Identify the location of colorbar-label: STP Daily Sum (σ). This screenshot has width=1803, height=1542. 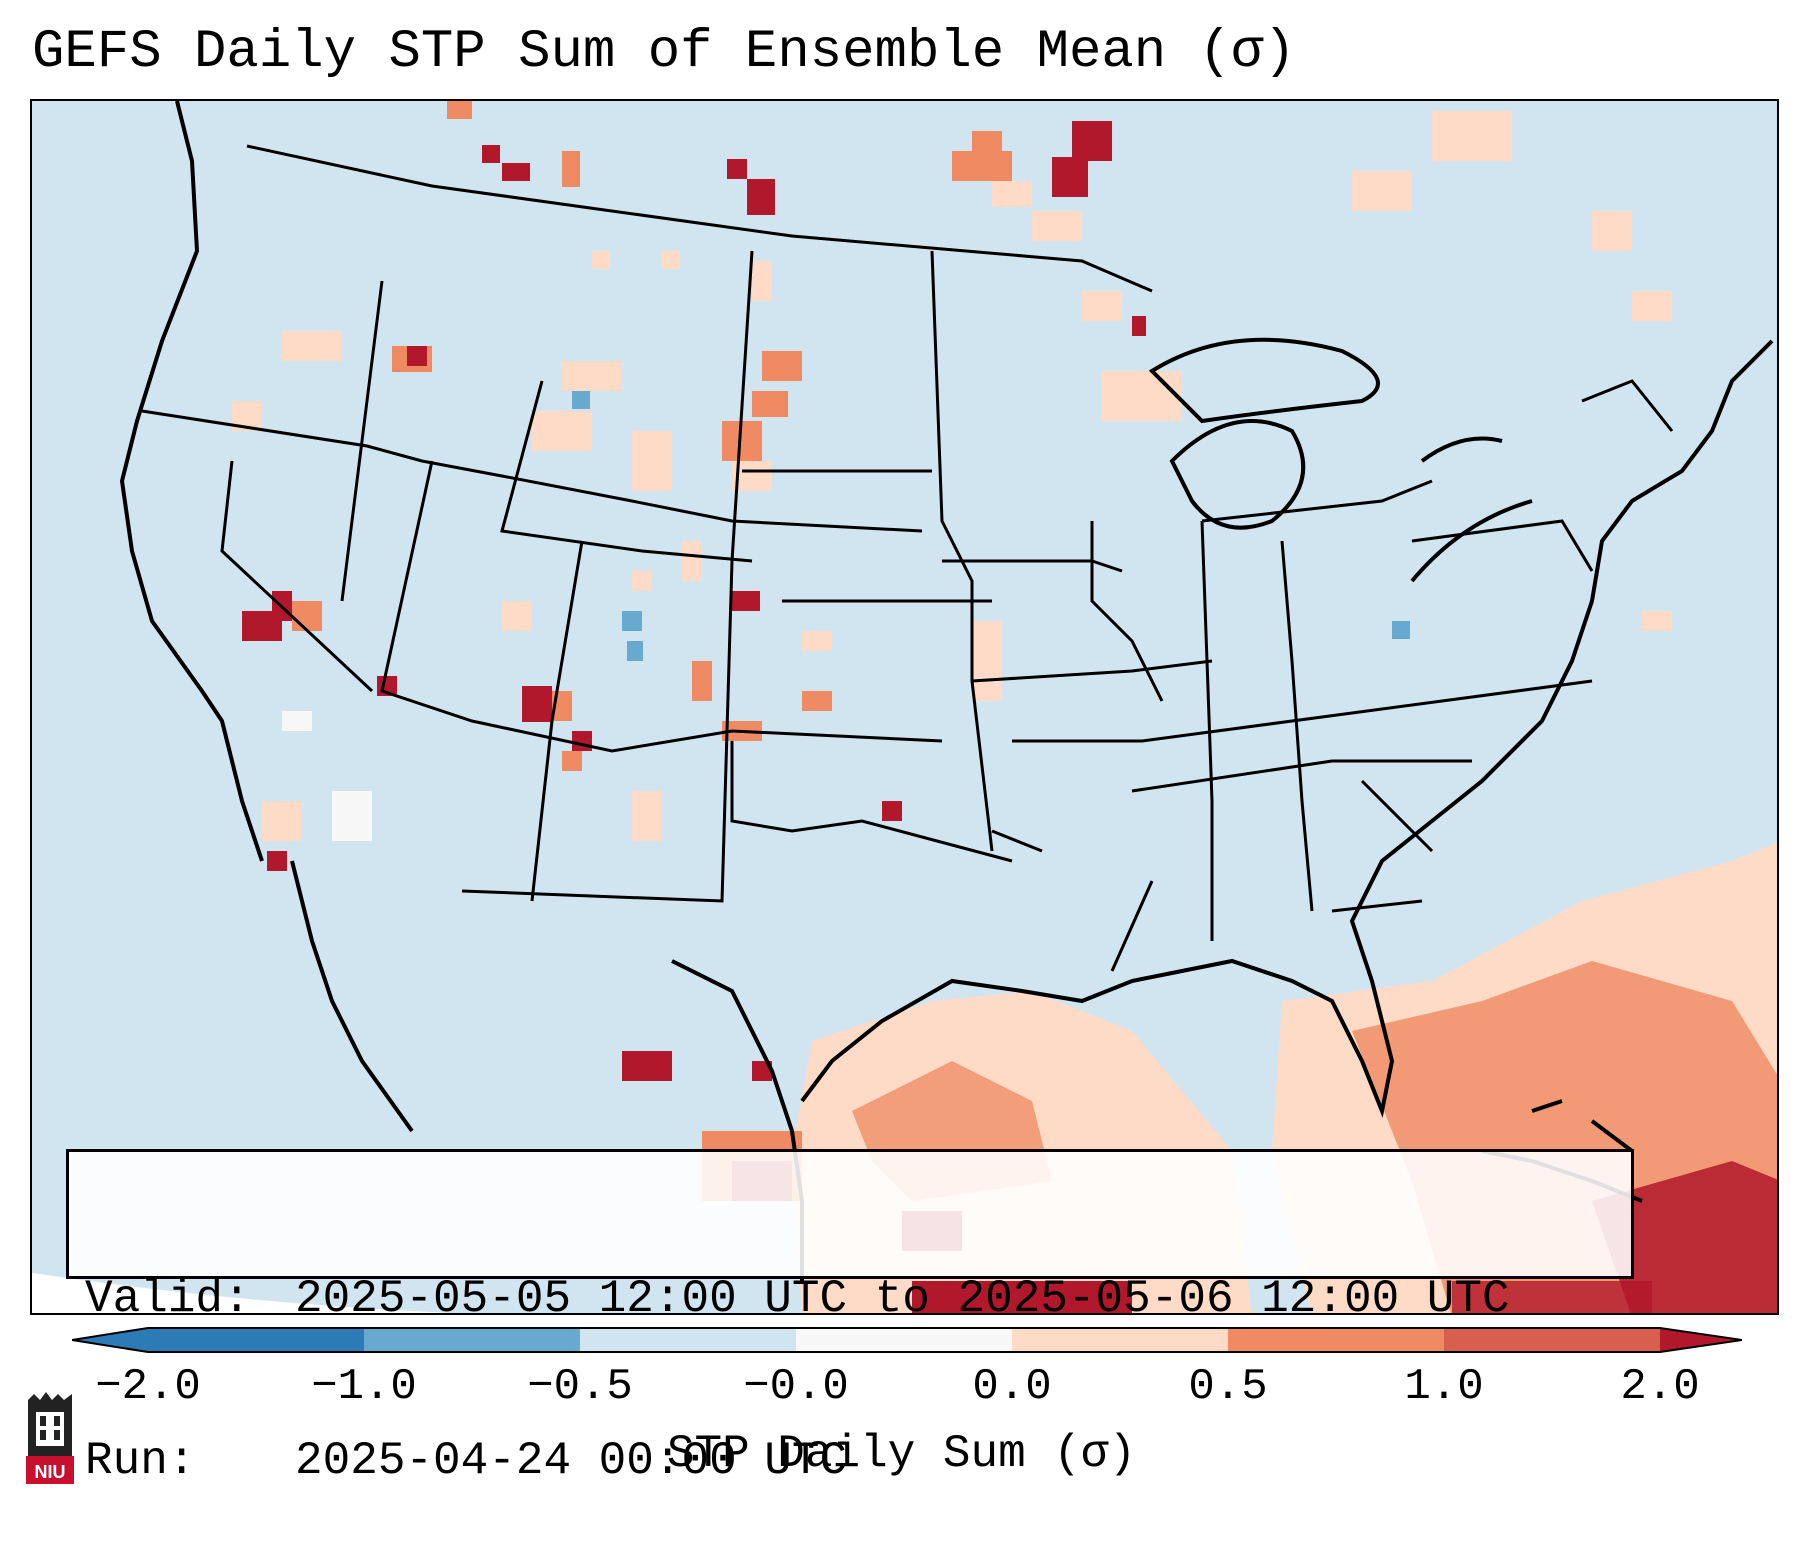
(901, 1454).